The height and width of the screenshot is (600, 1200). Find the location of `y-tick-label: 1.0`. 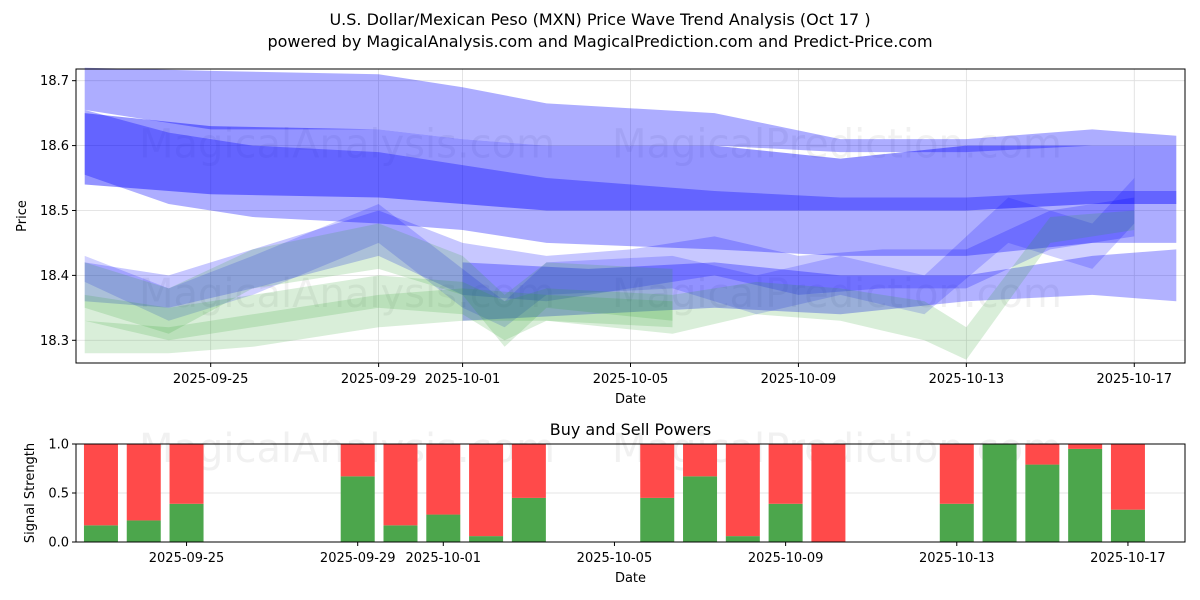

y-tick-label: 1.0 is located at coordinates (58, 445).